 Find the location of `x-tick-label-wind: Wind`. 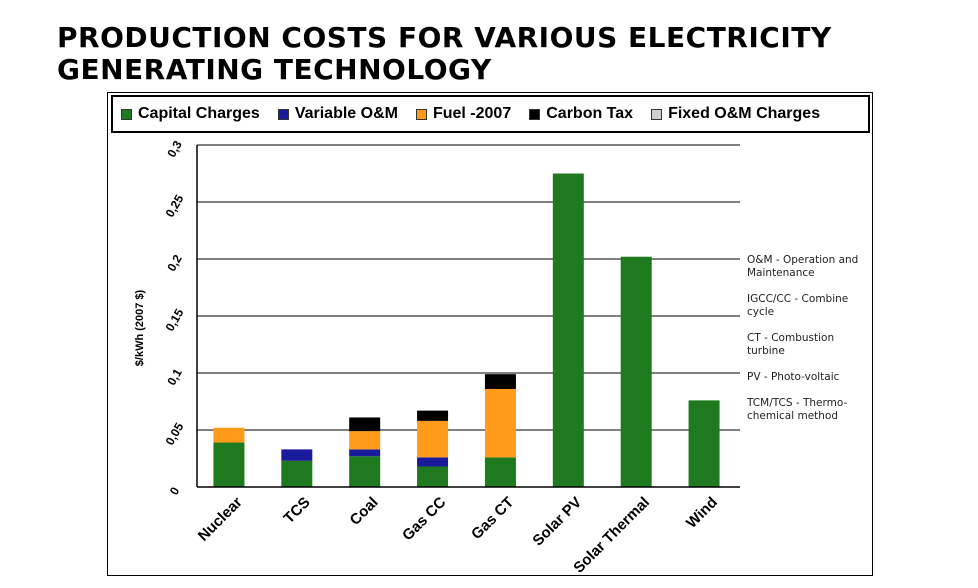

x-tick-label-wind: Wind is located at coordinates (702, 513).